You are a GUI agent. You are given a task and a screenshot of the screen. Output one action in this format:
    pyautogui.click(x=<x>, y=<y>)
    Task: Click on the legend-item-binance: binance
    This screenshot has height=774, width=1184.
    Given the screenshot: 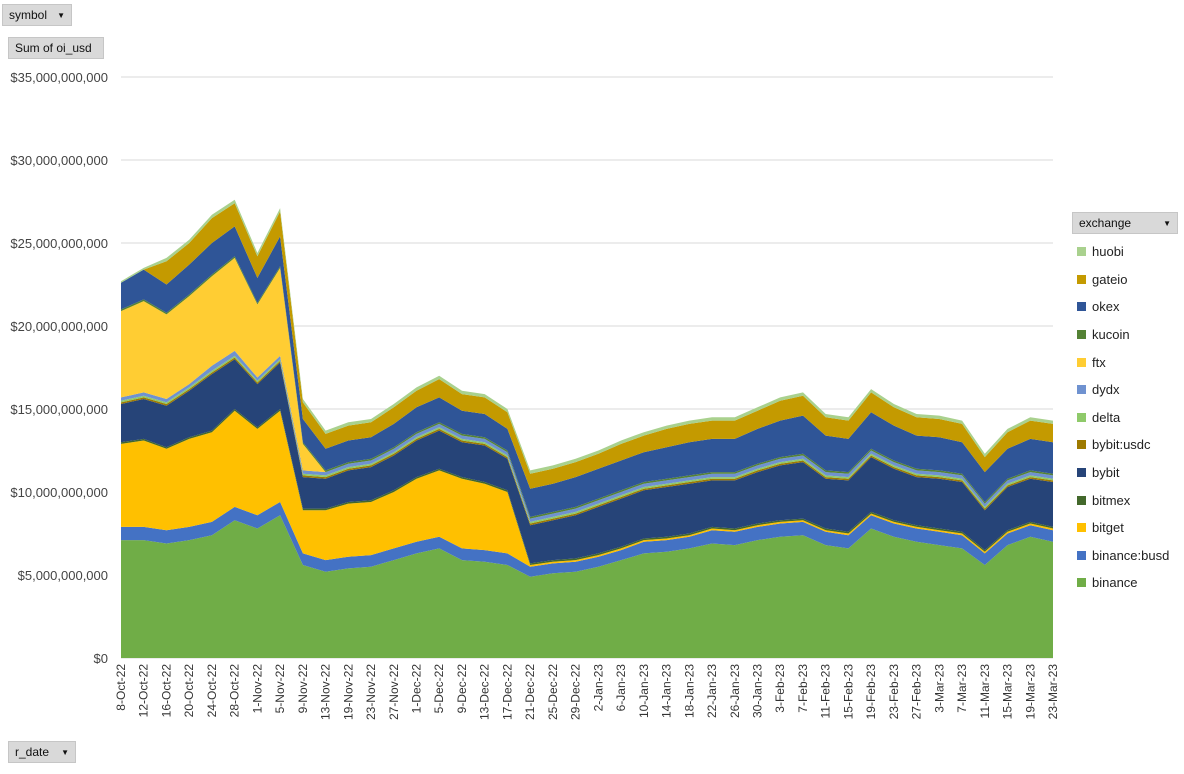 What is the action you would take?
    pyautogui.click(x=1129, y=583)
    